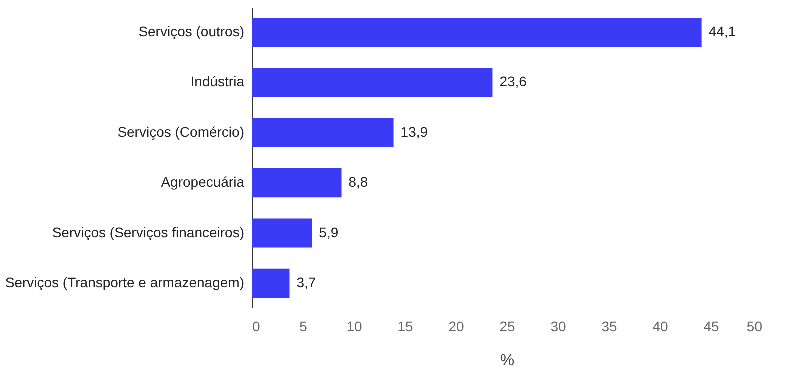 The image size is (788, 390). I want to click on x-tick-label: 15, so click(406, 326).